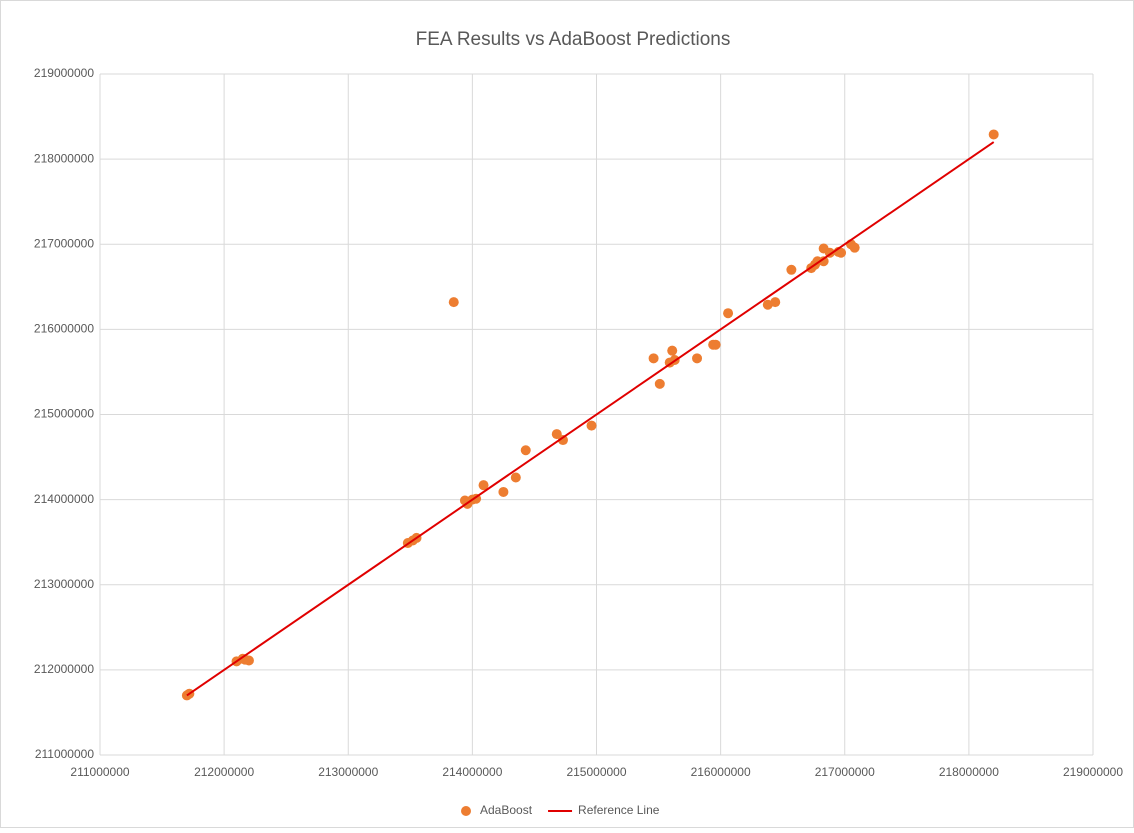 The image size is (1134, 833). Describe the element at coordinates (64, 73) in the screenshot. I see `y-tick-label: 219000000` at that location.